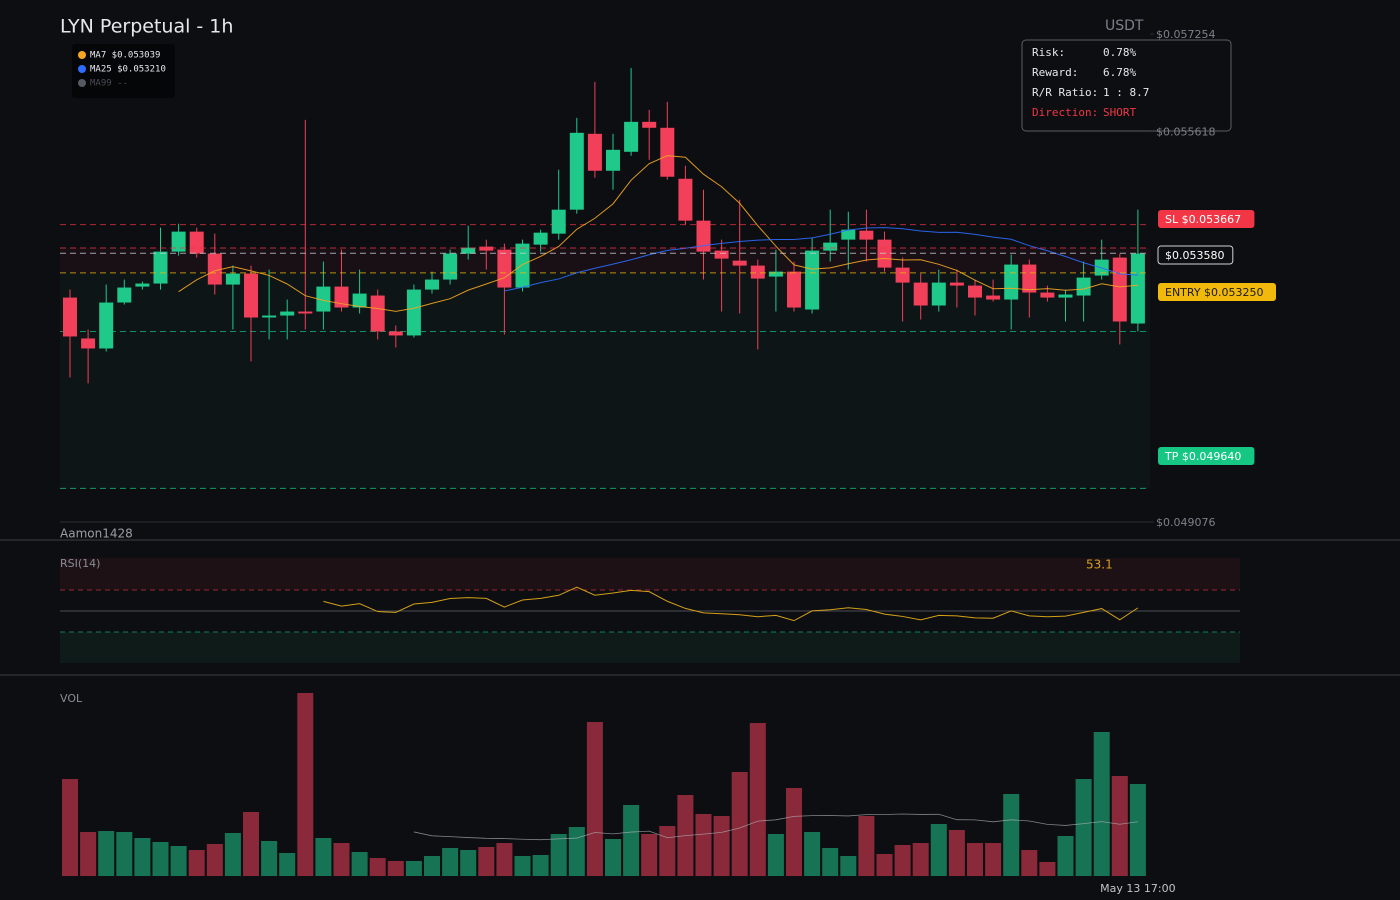 Image resolution: width=1400 pixels, height=900 pixels. I want to click on y-tick-label: $0.055618, so click(1186, 132).